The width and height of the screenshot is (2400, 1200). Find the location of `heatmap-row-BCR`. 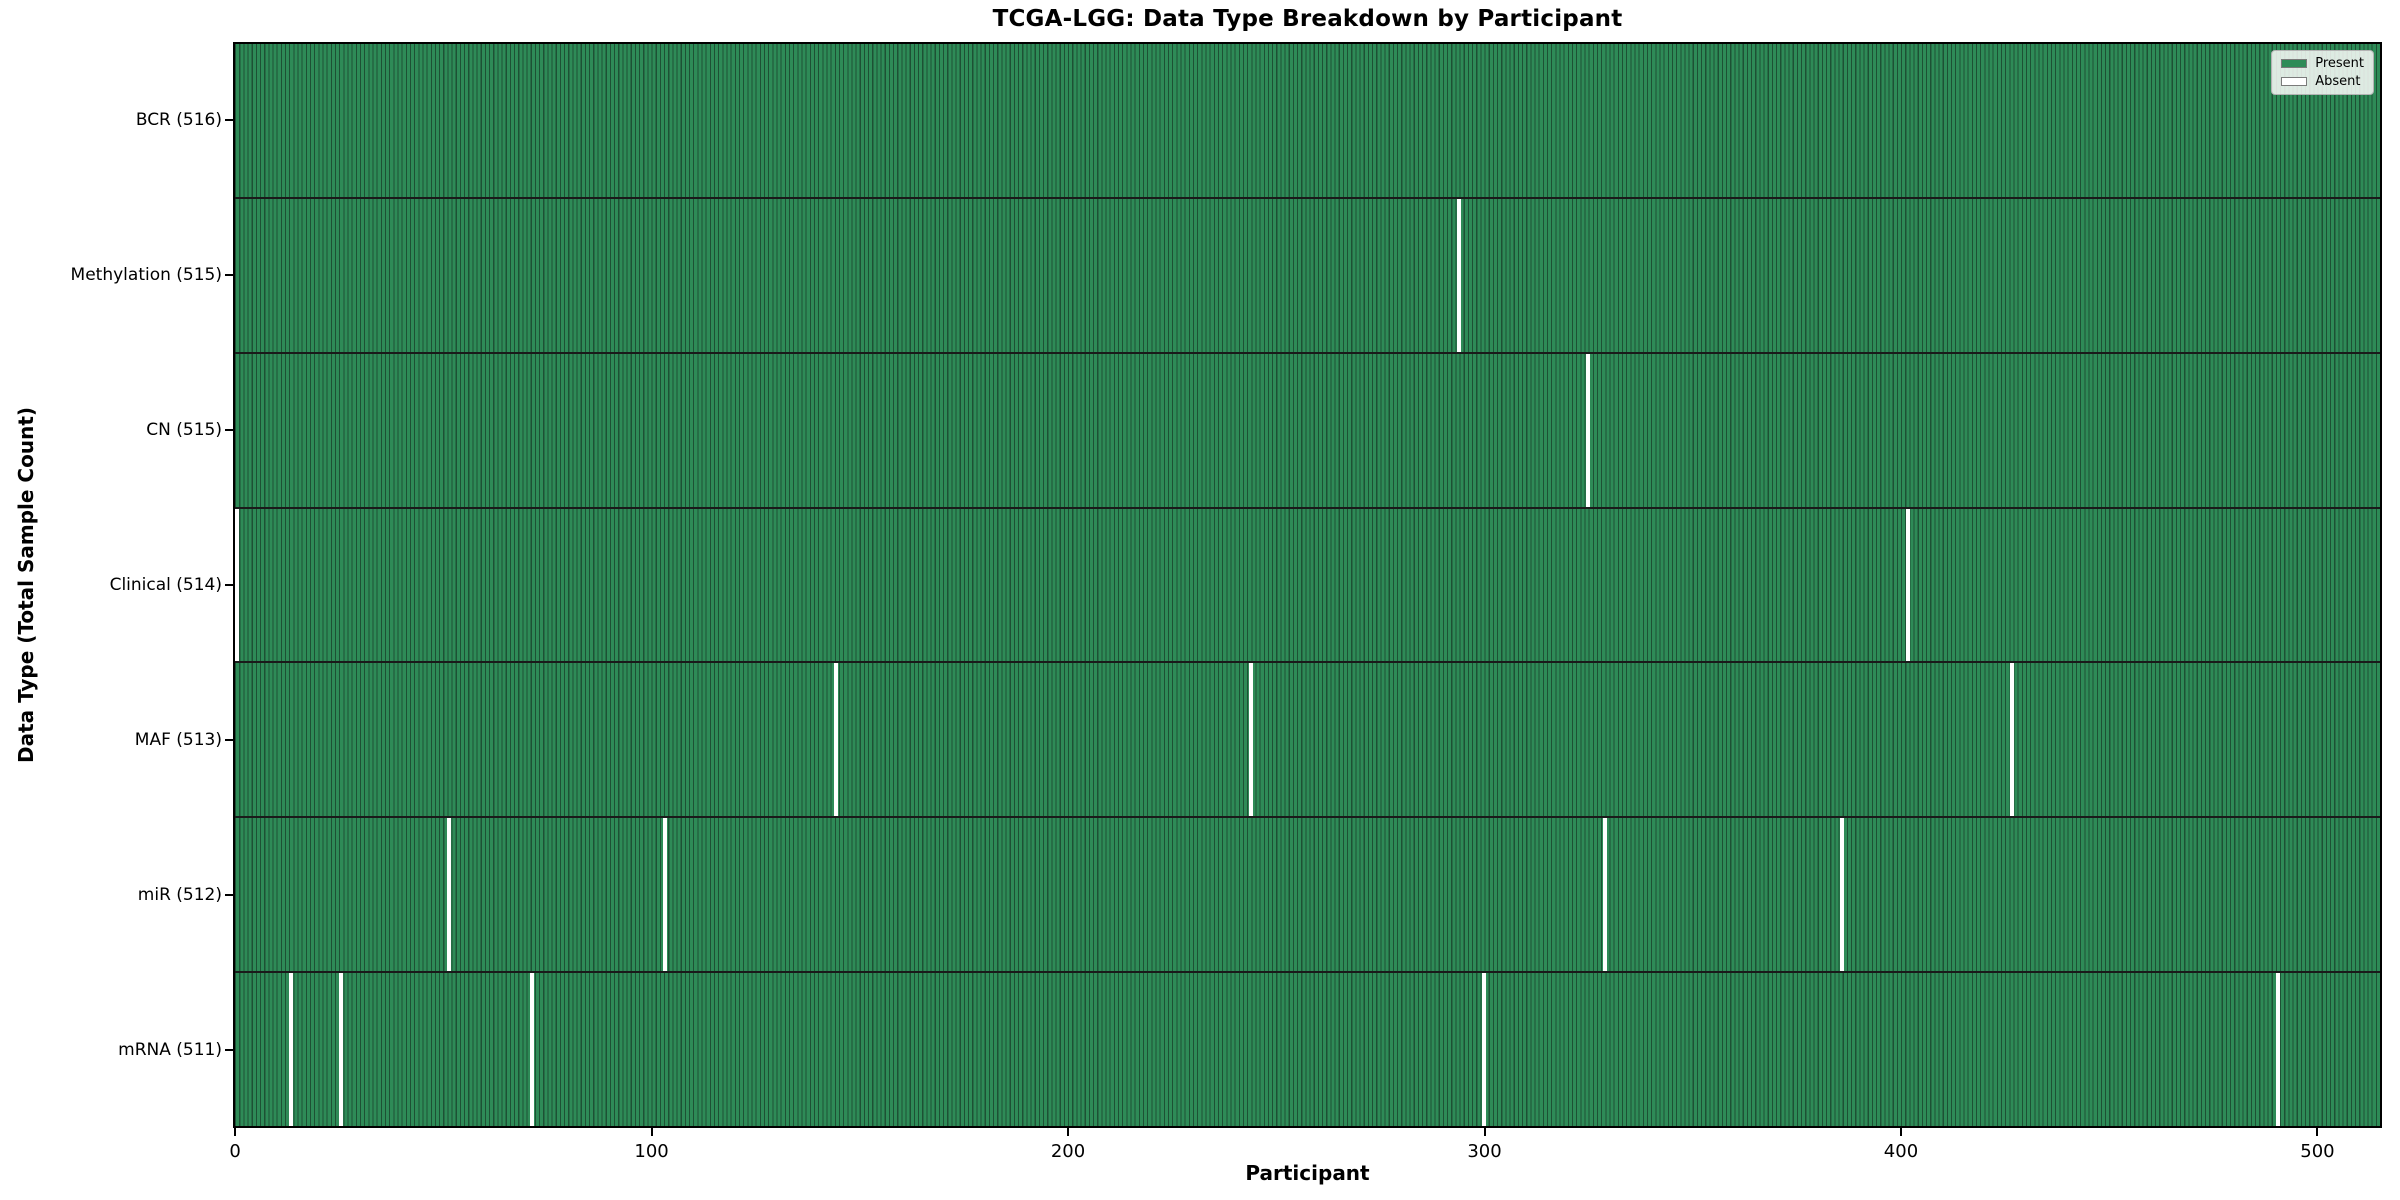

heatmap-row-BCR is located at coordinates (1307, 120).